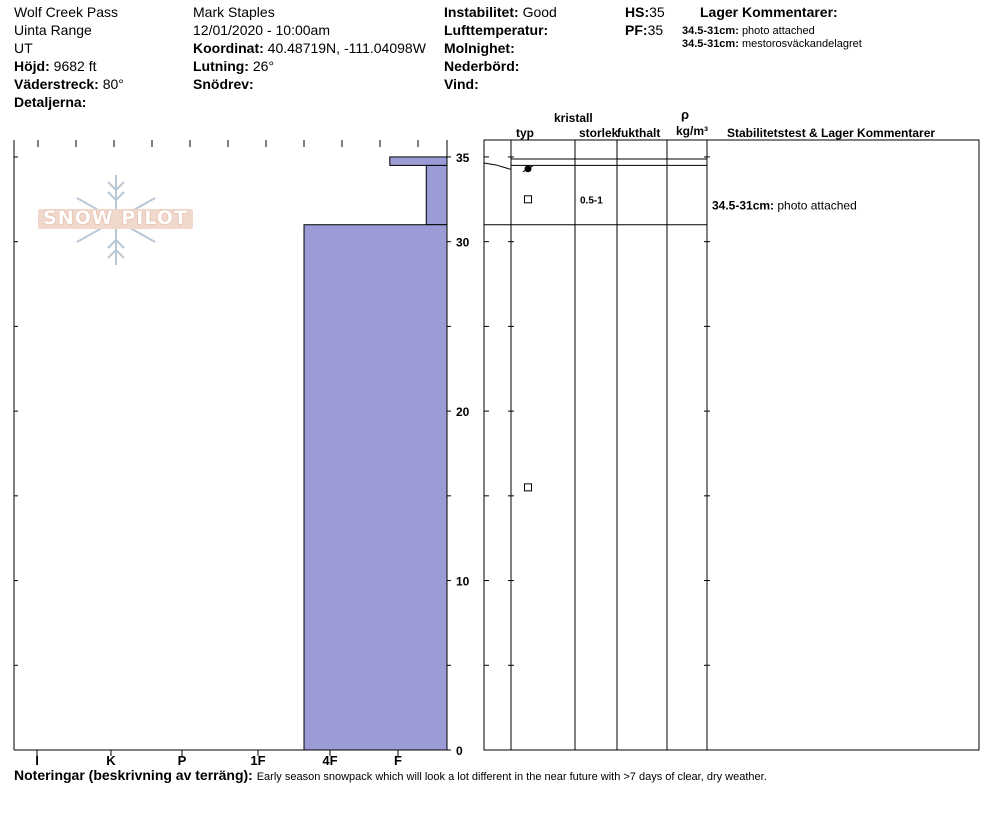 This screenshot has width=994, height=840. I want to click on wind: Vind:, so click(461, 84).